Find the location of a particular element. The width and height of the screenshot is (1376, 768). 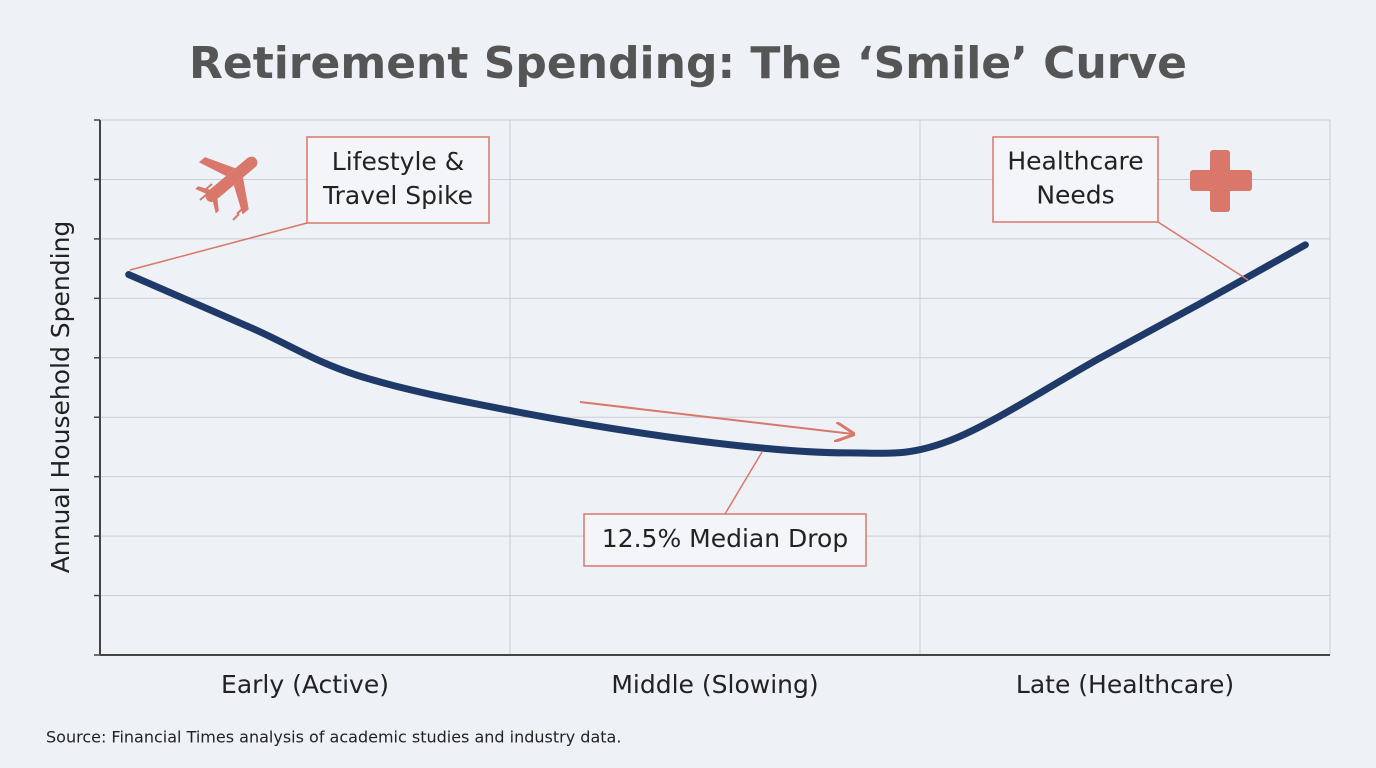

y-axis-label: Annual Household Spending is located at coordinates (60, 397).